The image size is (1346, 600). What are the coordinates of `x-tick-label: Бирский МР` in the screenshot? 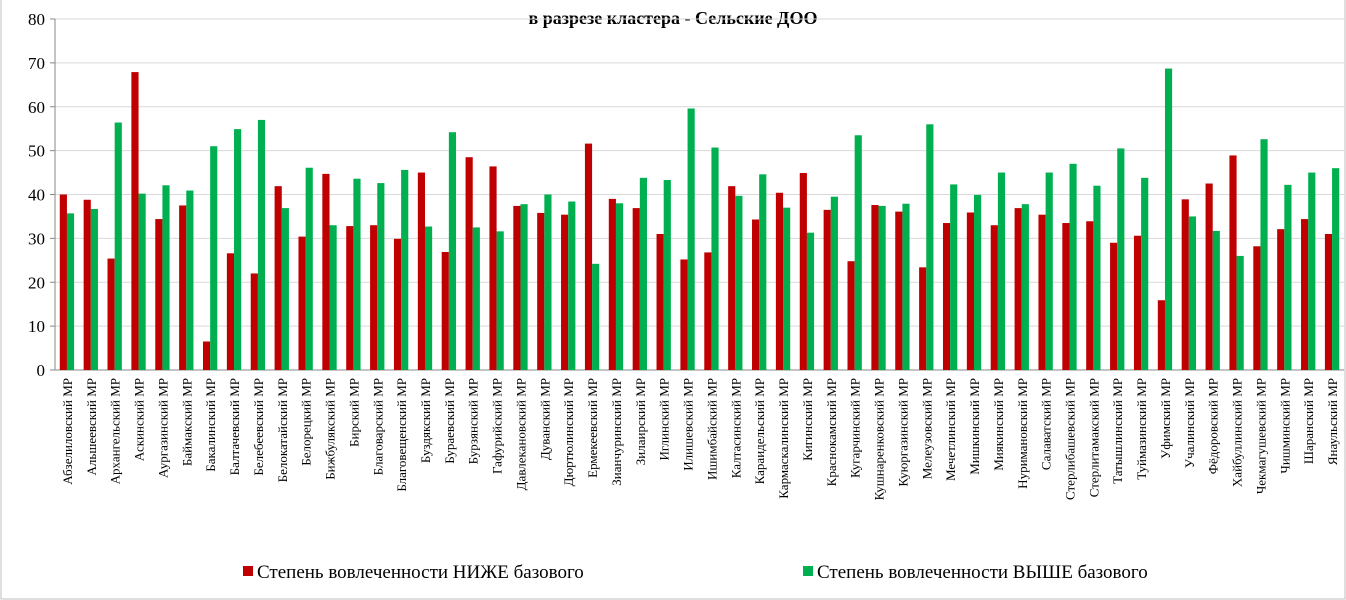 It's located at (353, 412).